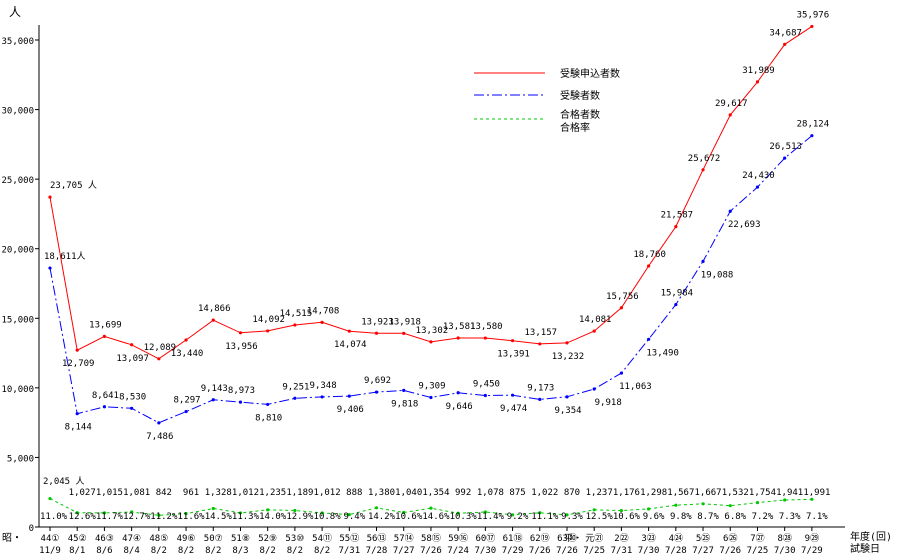 This screenshot has height=559, width=899. What do you see at coordinates (648, 538) in the screenshot?
I see `x-tick-year: 3㉓` at bounding box center [648, 538].